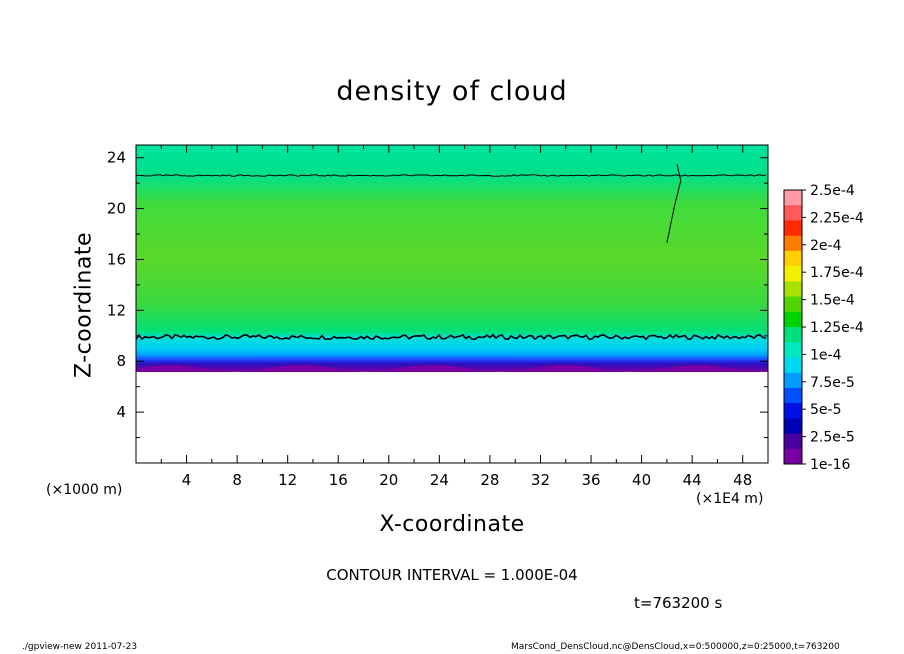 The width and height of the screenshot is (904, 654). What do you see at coordinates (388, 480) in the screenshot?
I see `x-tick-label: 20` at bounding box center [388, 480].